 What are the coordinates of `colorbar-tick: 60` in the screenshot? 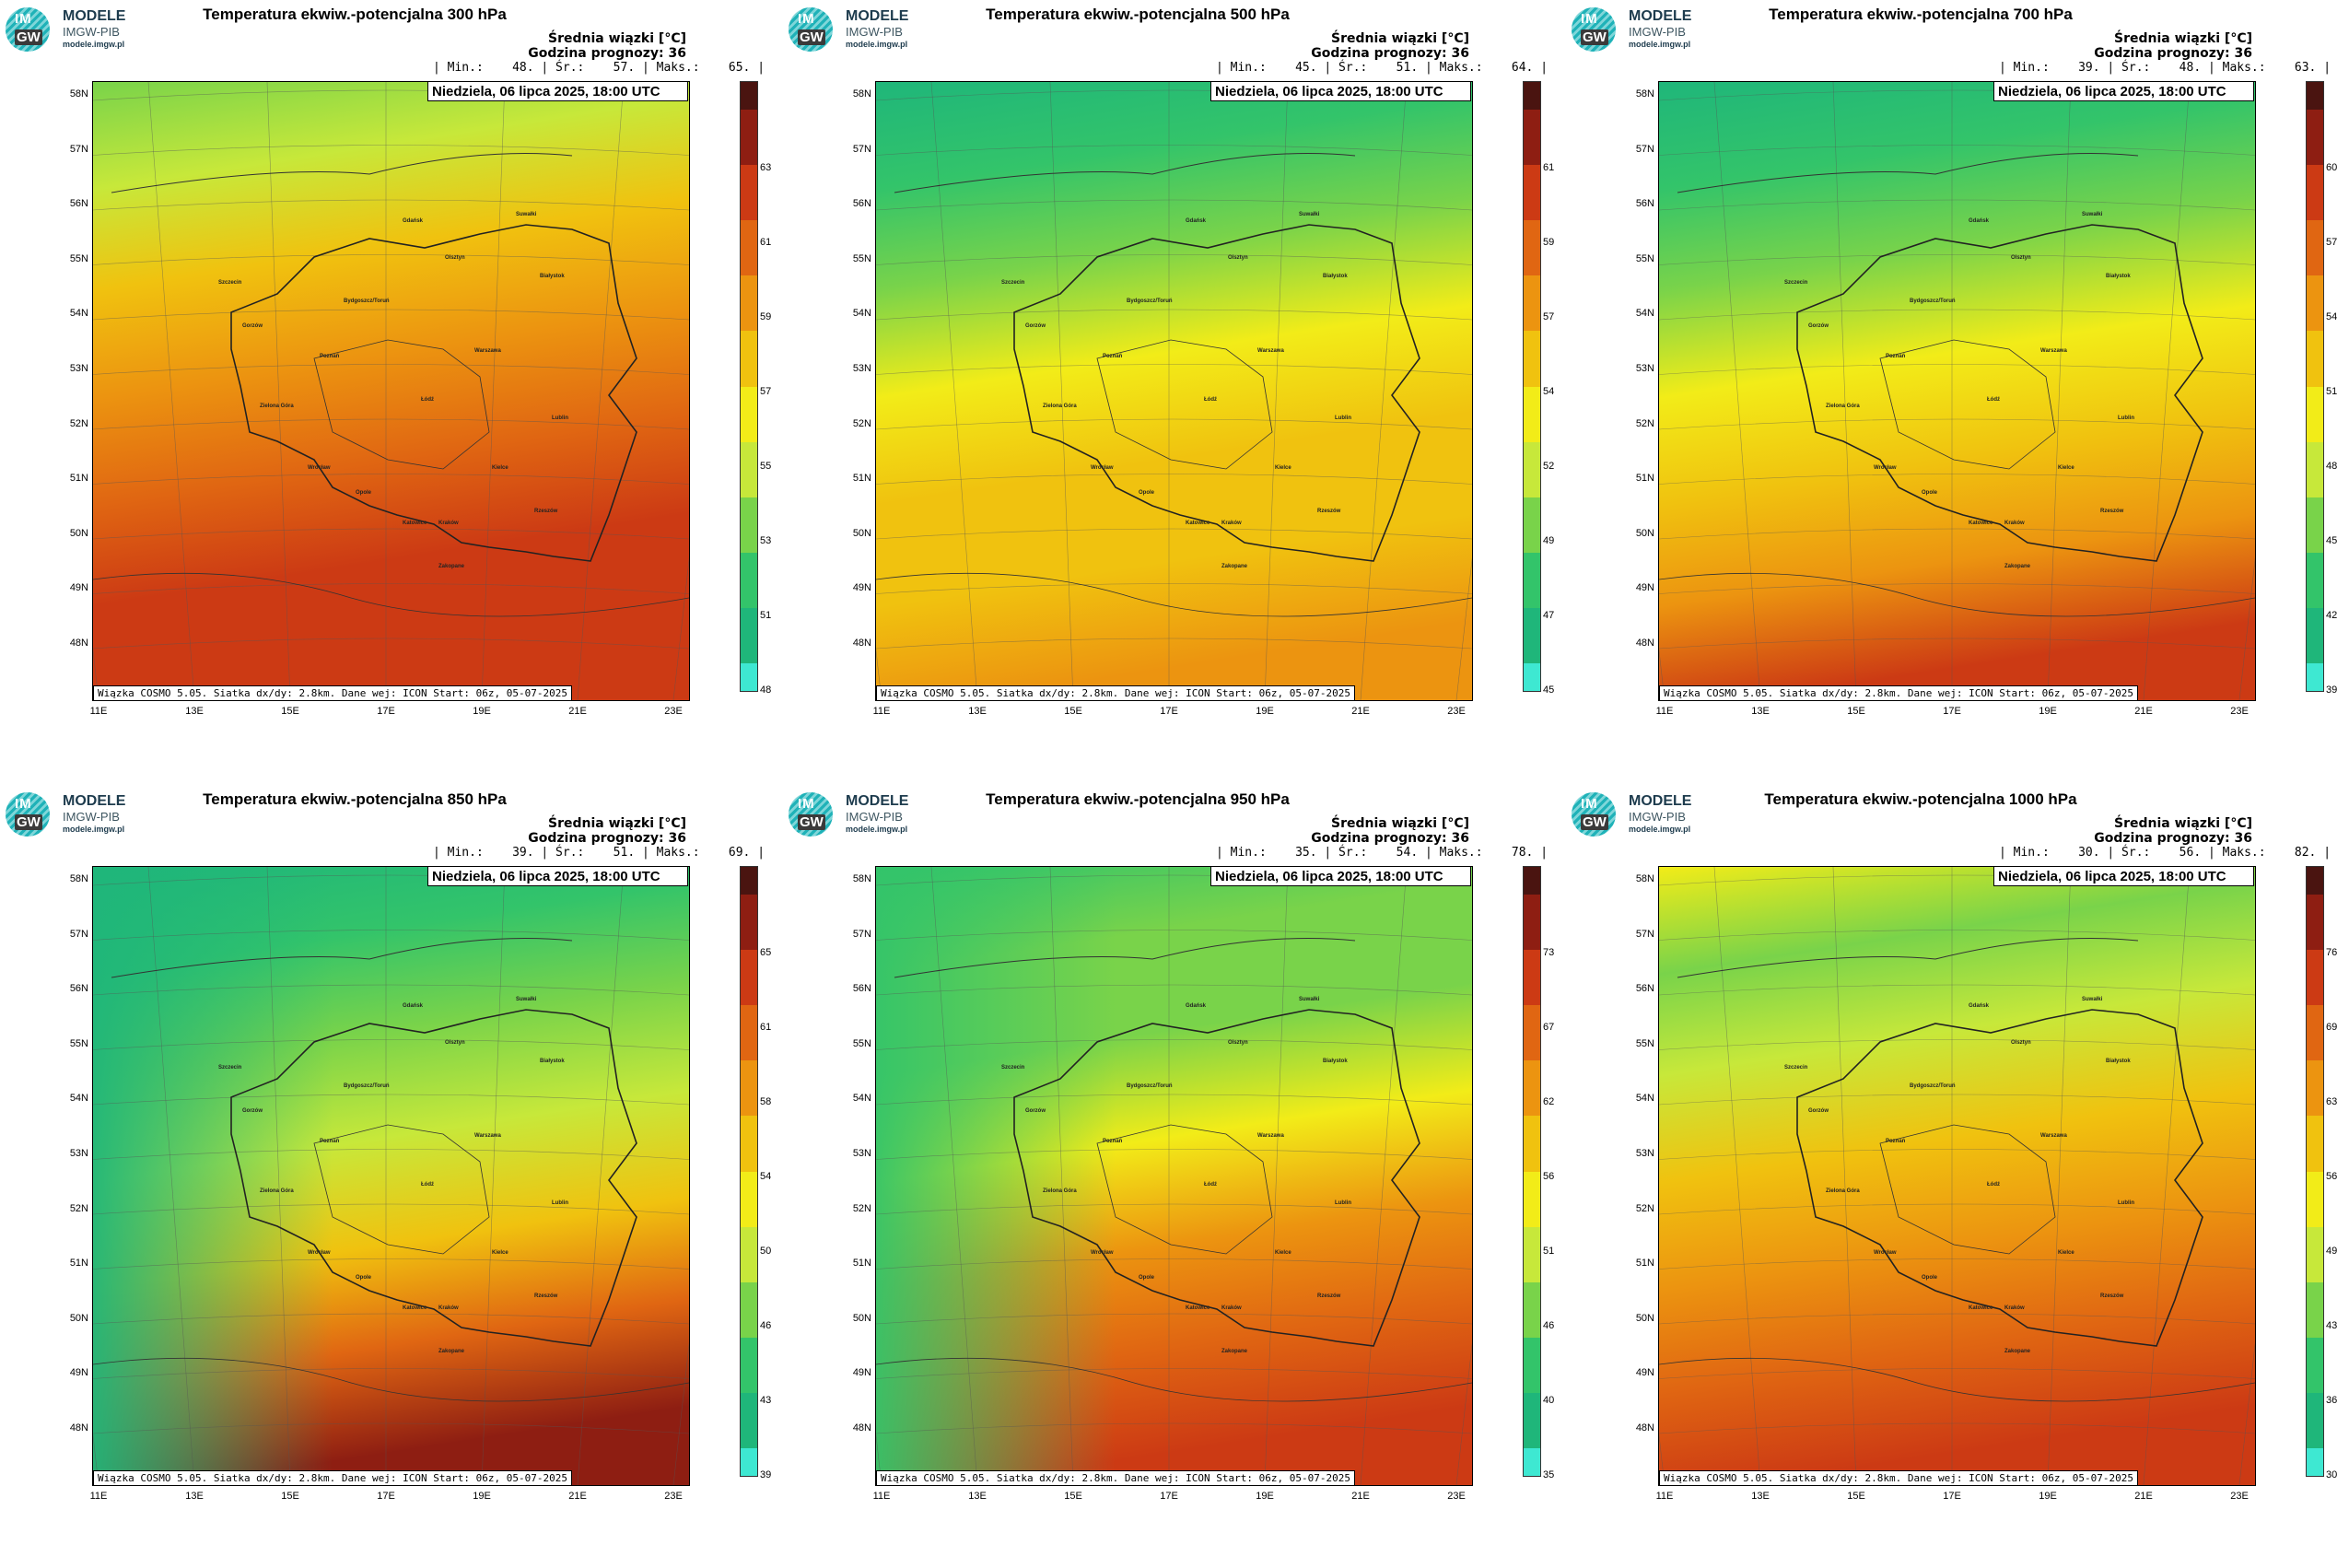 It's located at (2332, 167).